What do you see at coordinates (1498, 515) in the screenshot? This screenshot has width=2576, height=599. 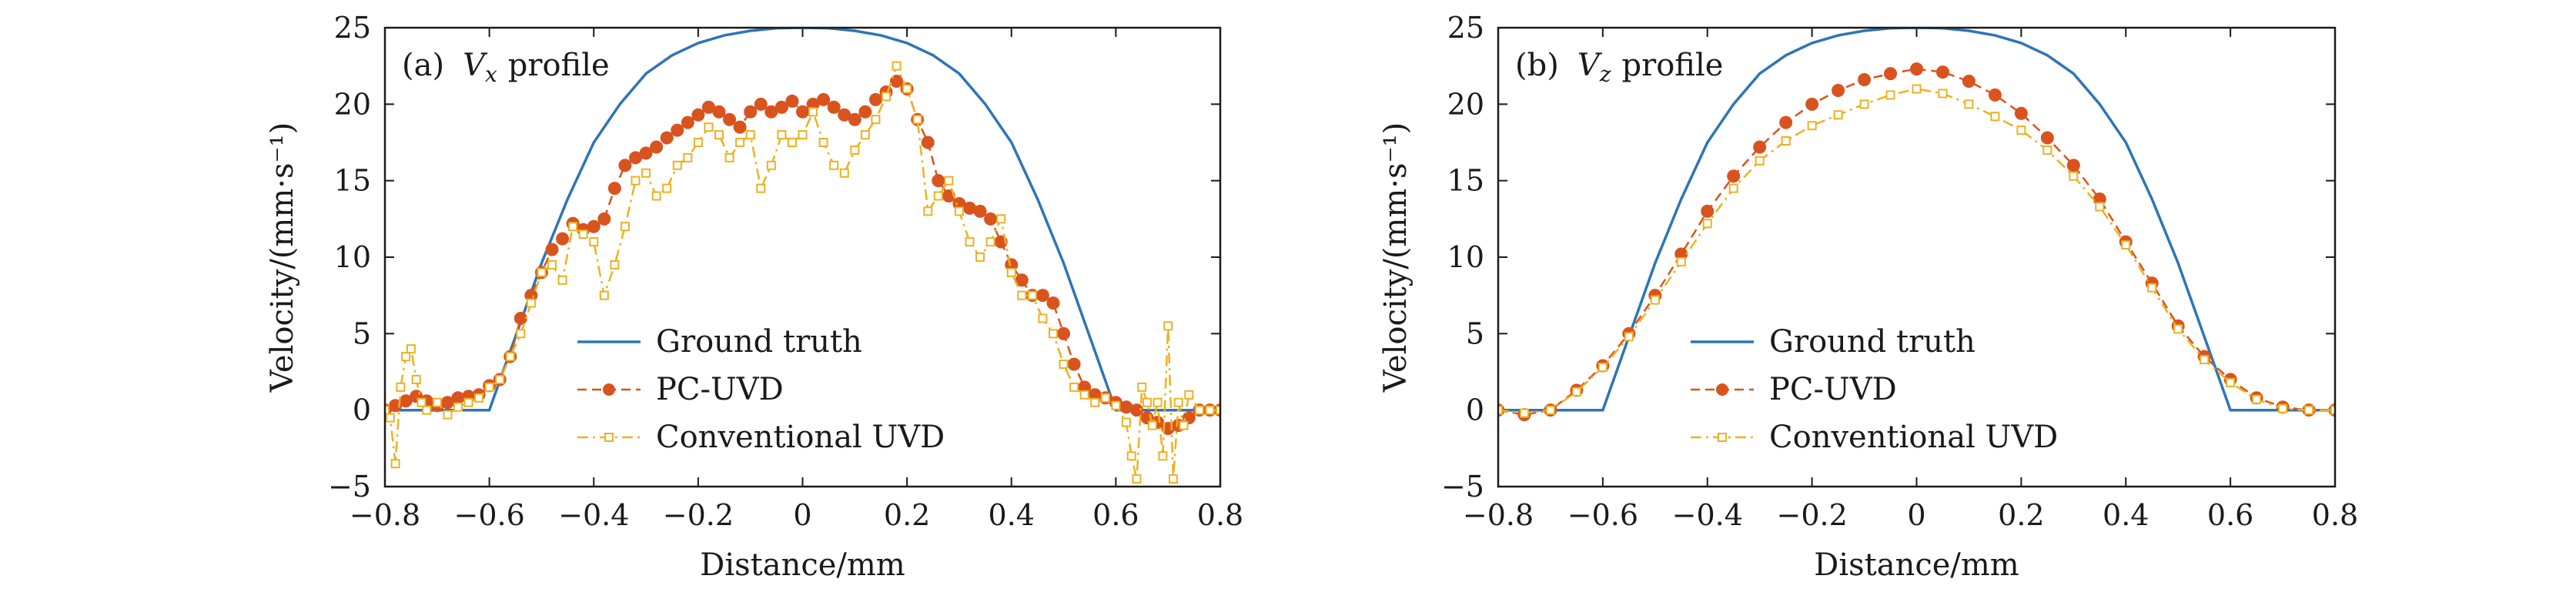 I see `x-tick-label: −0.8` at bounding box center [1498, 515].